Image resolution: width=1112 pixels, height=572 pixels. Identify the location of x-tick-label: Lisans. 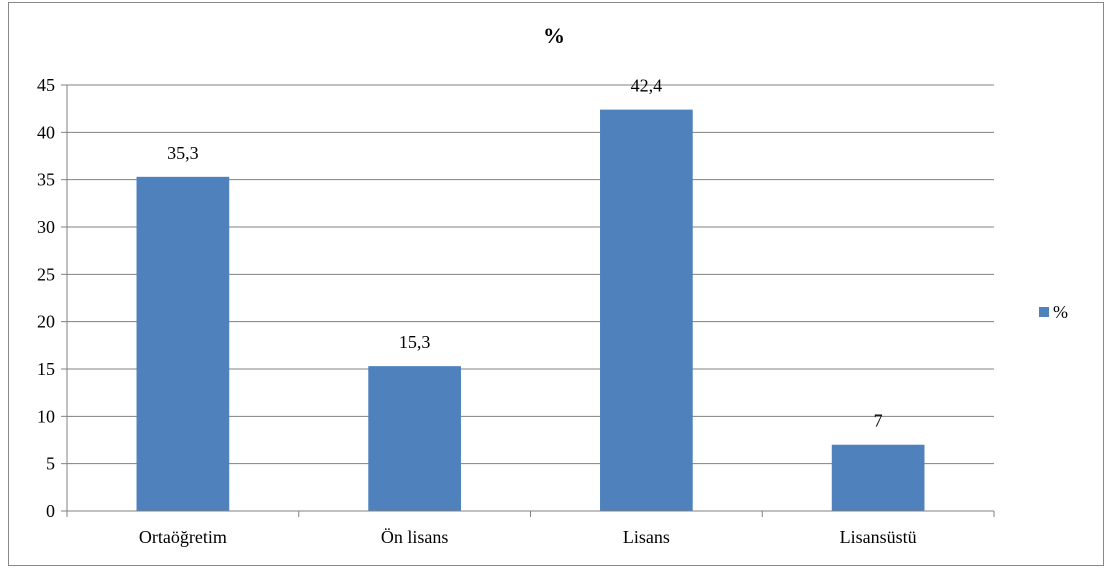
(646, 537).